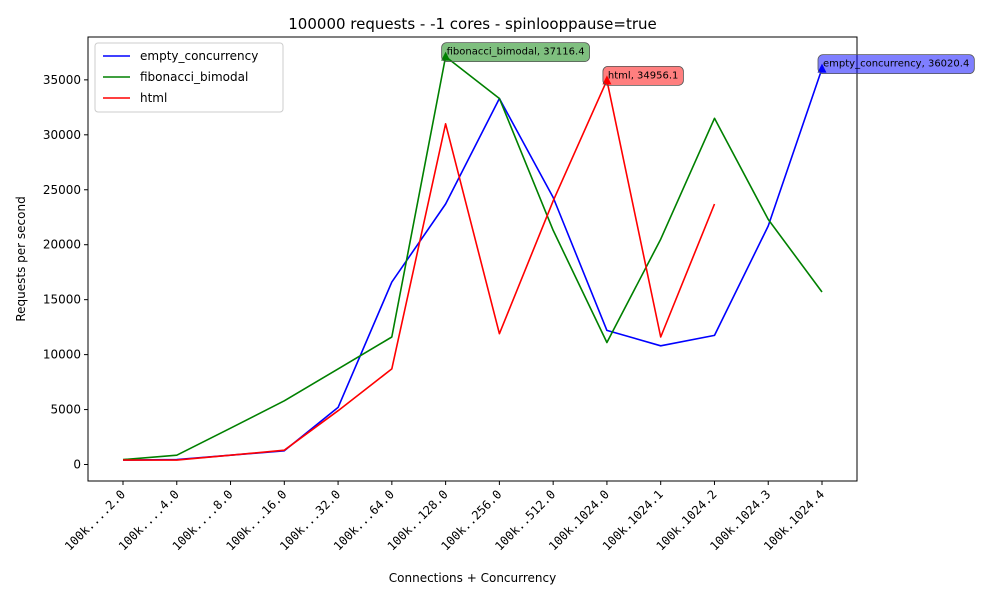 This screenshot has height=600, width=1000. I want to click on y-tick-label: 10000, so click(62, 355).